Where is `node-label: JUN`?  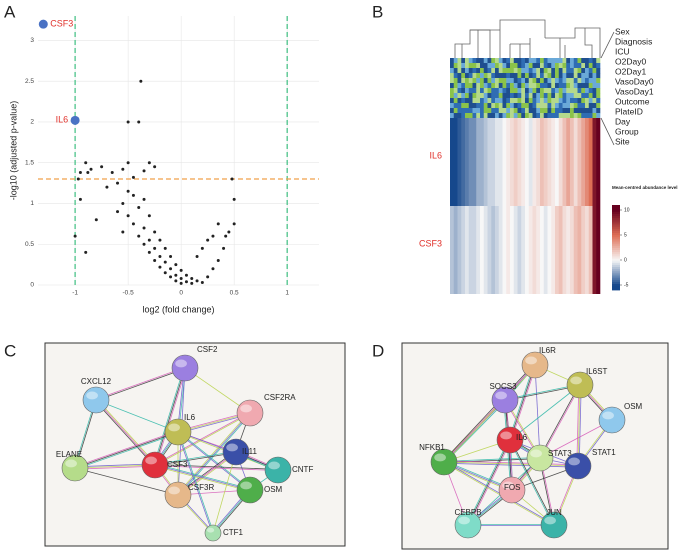
node-label: JUN is located at coordinates (554, 512).